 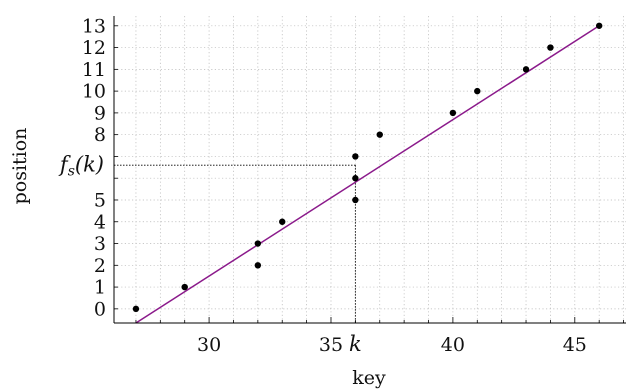 I want to click on y-tick-label: 3, so click(x=100, y=244).